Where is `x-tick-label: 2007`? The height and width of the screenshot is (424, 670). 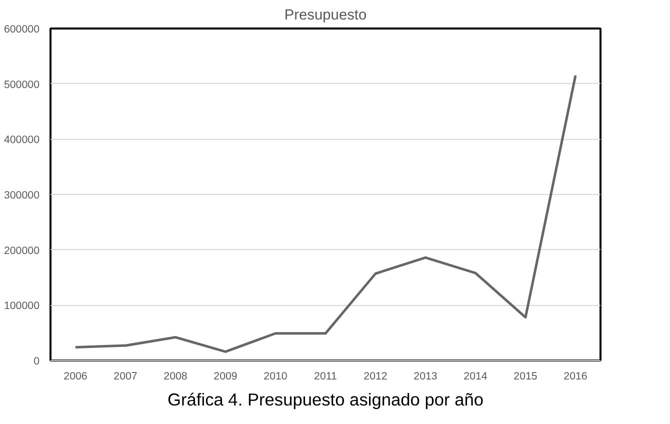
x-tick-label: 2007 is located at coordinates (126, 376).